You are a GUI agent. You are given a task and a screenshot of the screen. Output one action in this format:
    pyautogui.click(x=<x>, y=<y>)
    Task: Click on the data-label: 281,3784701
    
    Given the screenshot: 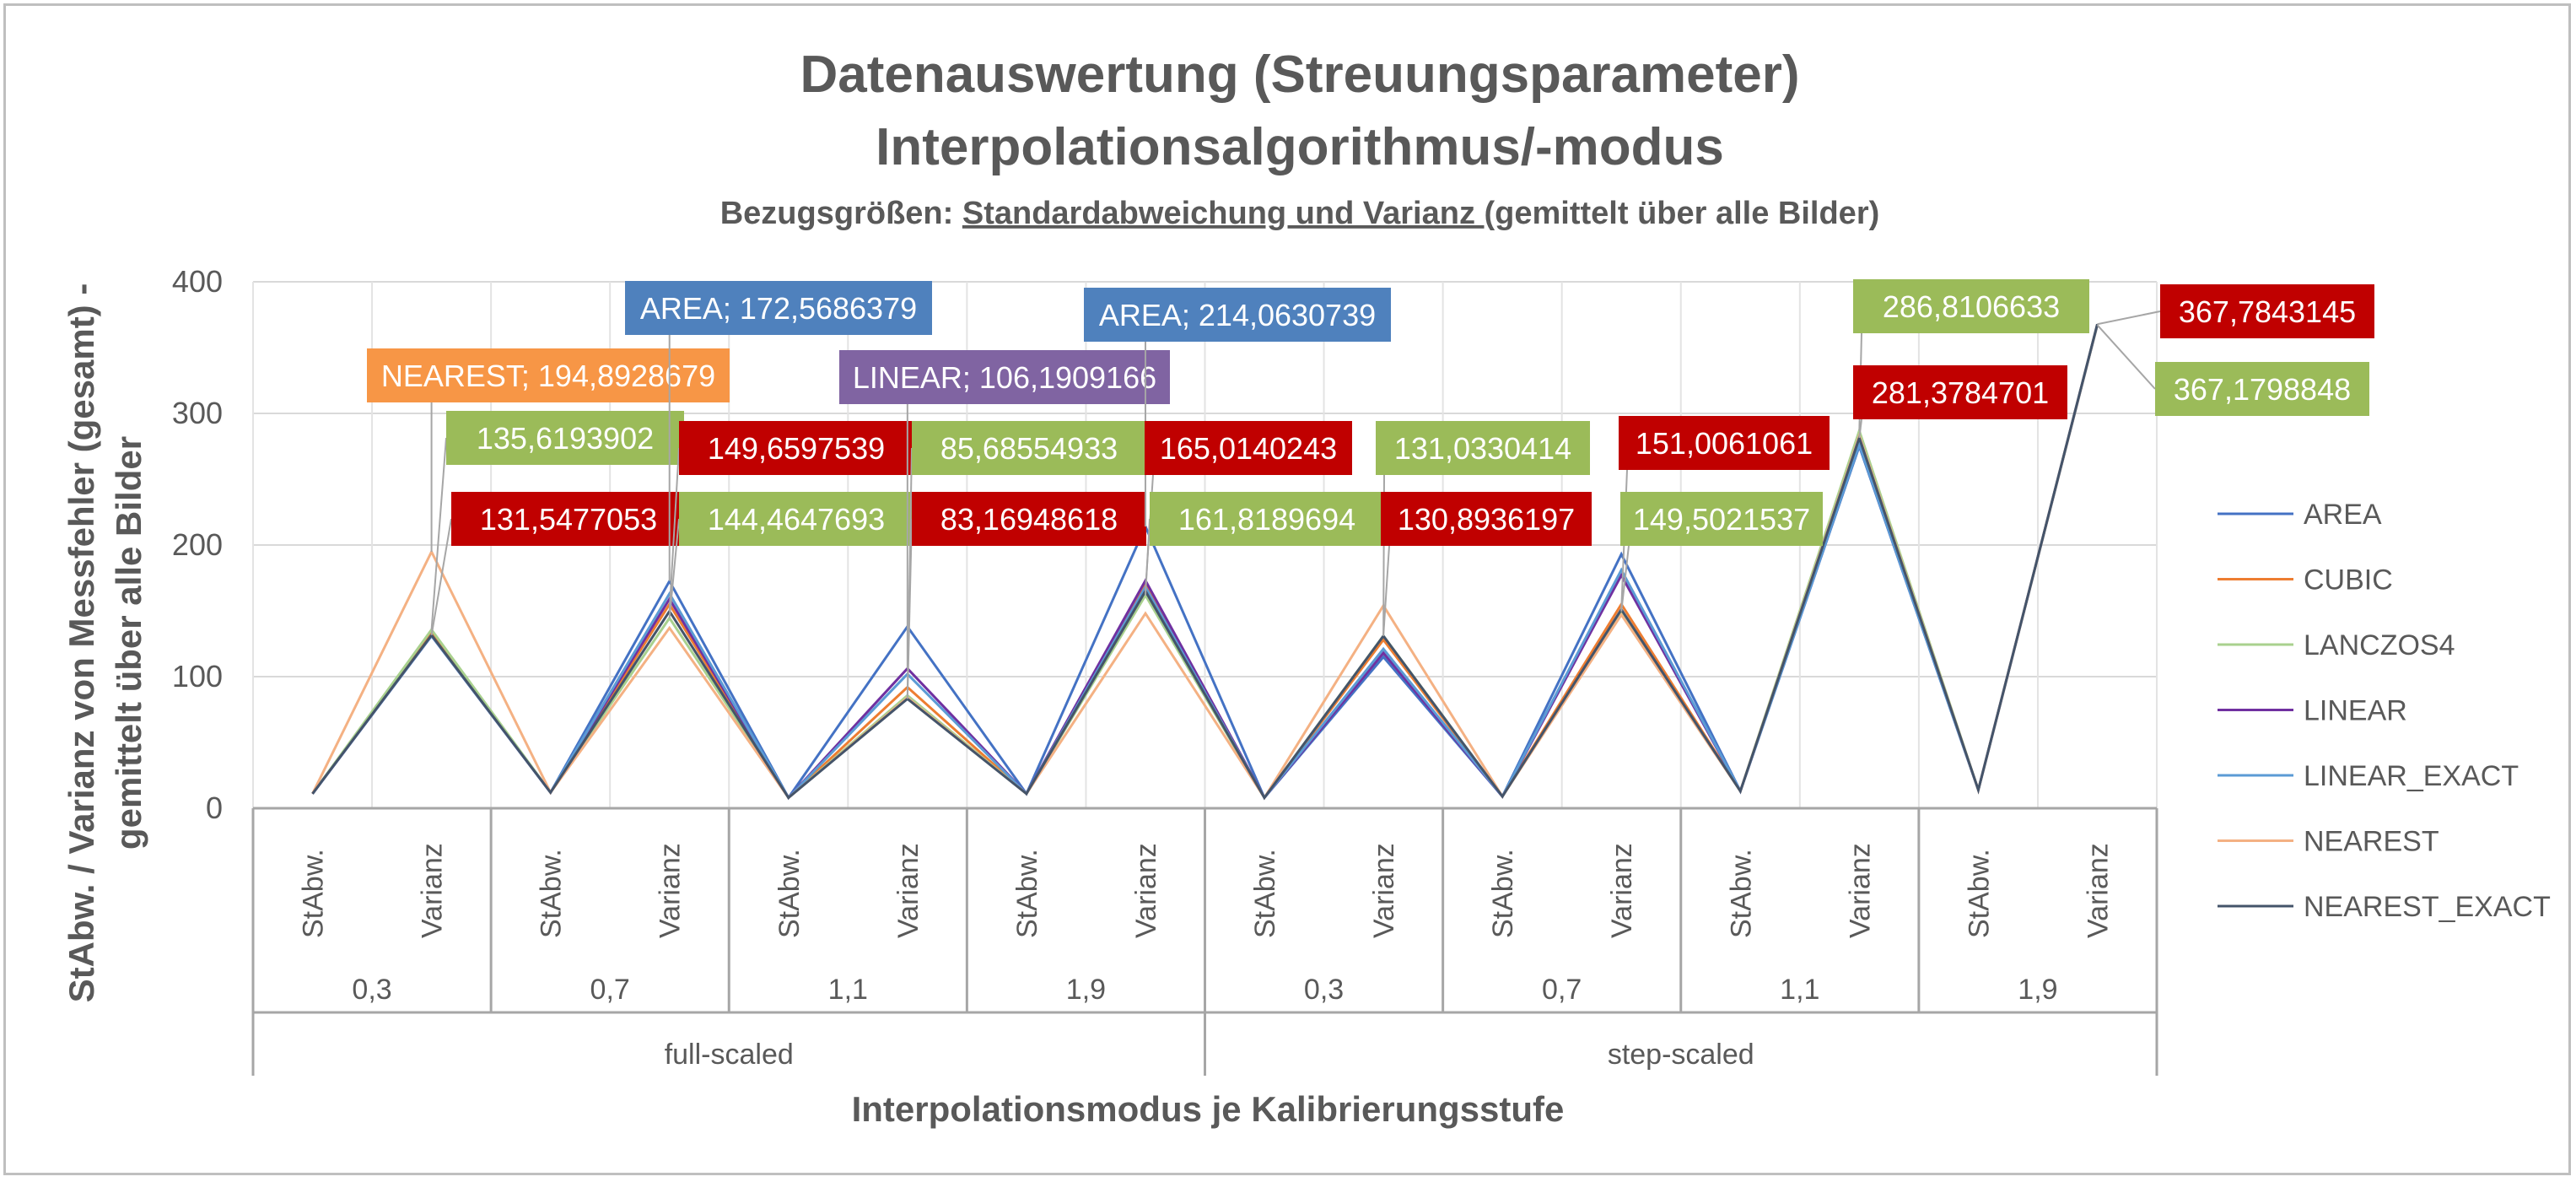 What is the action you would take?
    pyautogui.click(x=1960, y=392)
    